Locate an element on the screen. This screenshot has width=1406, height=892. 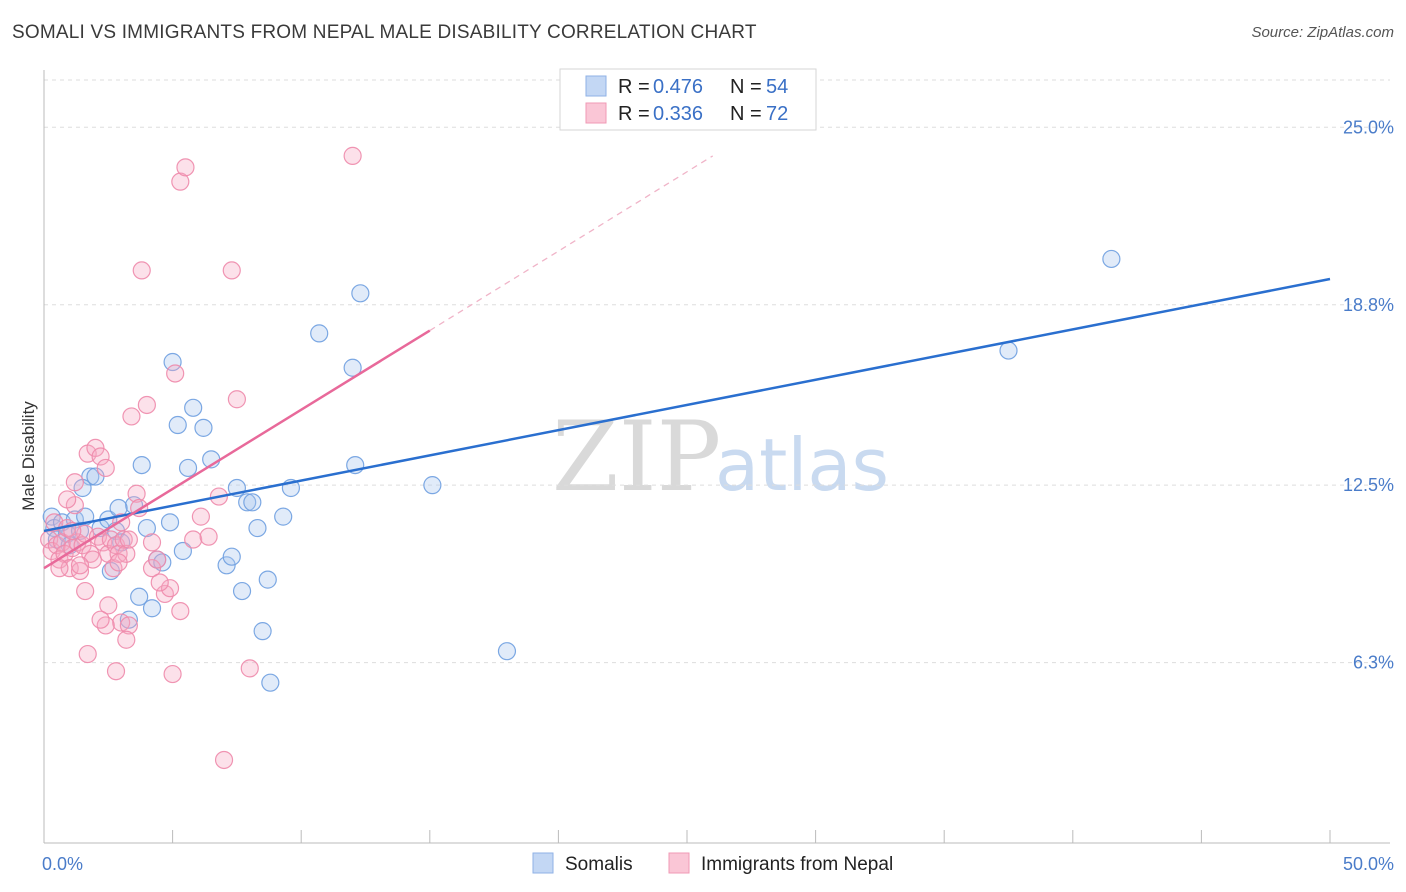
y-tick-label-1: 12.5% is located at coordinates (1368, 485).